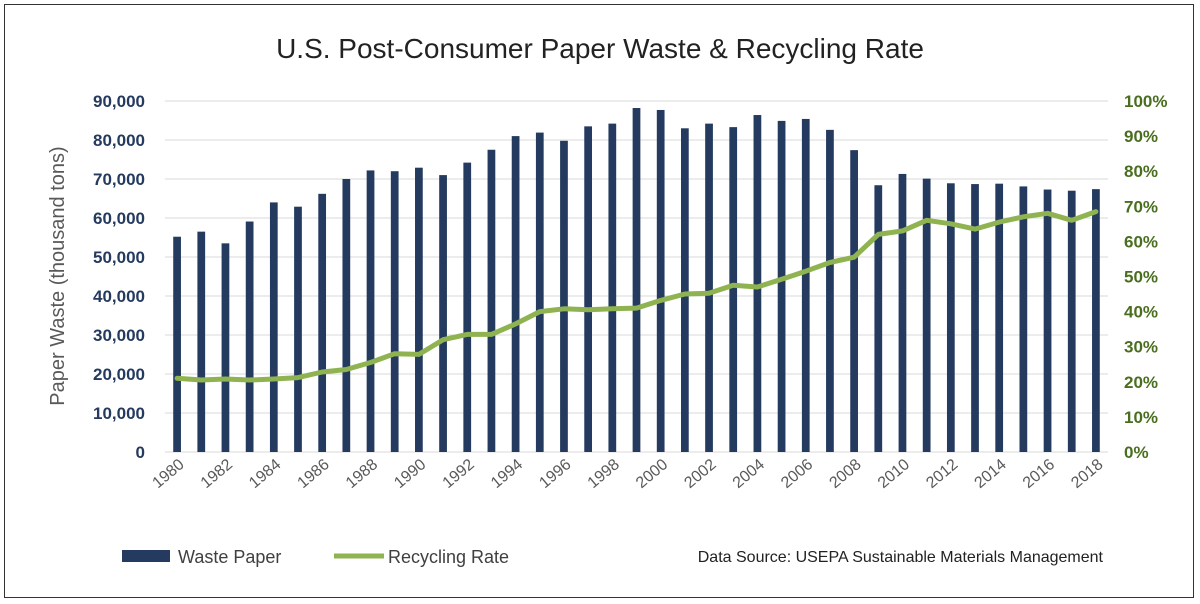  I want to click on y2-tick-label: 40%, so click(1141, 312).